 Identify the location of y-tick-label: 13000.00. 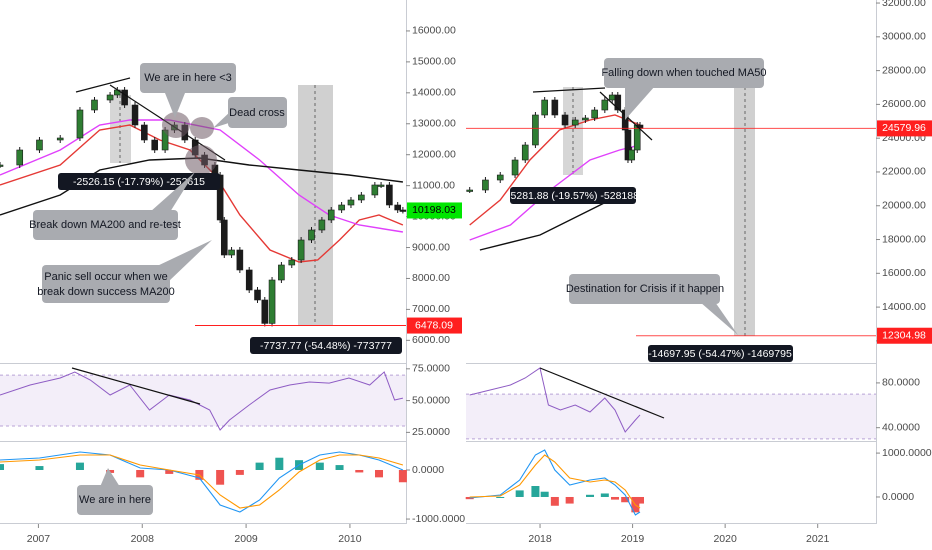
(434, 124).